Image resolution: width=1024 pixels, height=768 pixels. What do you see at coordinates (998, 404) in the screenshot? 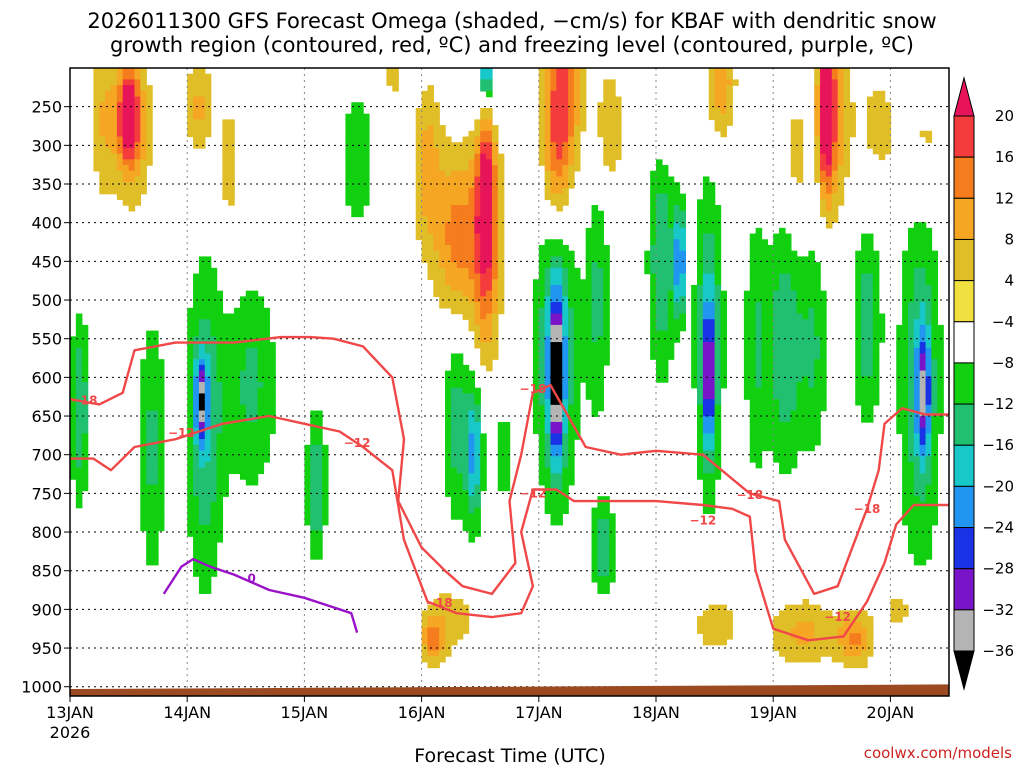
I see `colorbar-label: −12` at bounding box center [998, 404].